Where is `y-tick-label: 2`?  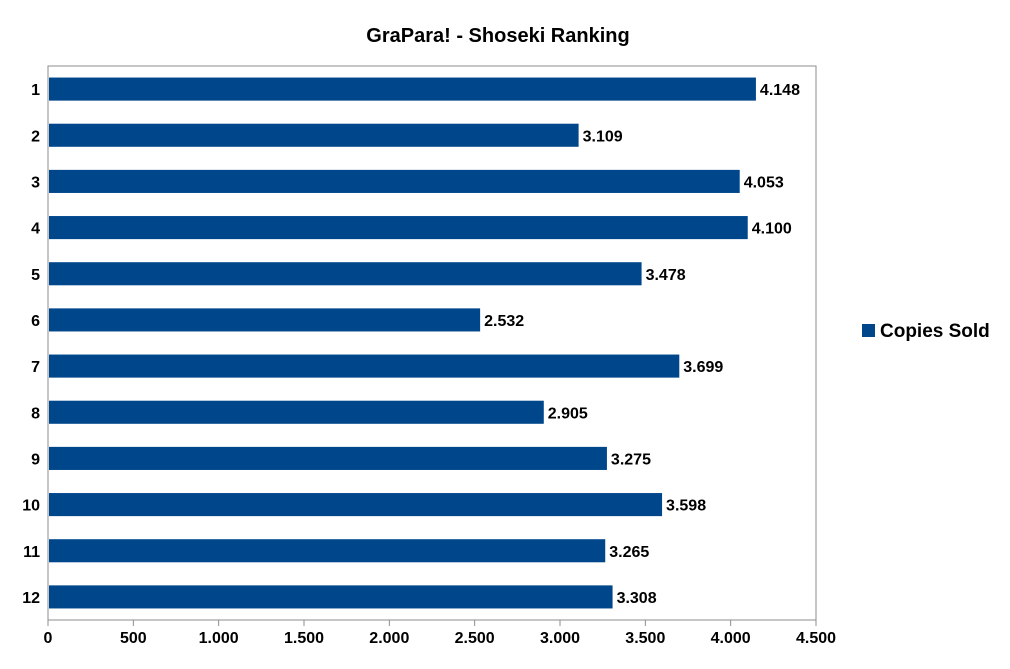
y-tick-label: 2 is located at coordinates (35, 136).